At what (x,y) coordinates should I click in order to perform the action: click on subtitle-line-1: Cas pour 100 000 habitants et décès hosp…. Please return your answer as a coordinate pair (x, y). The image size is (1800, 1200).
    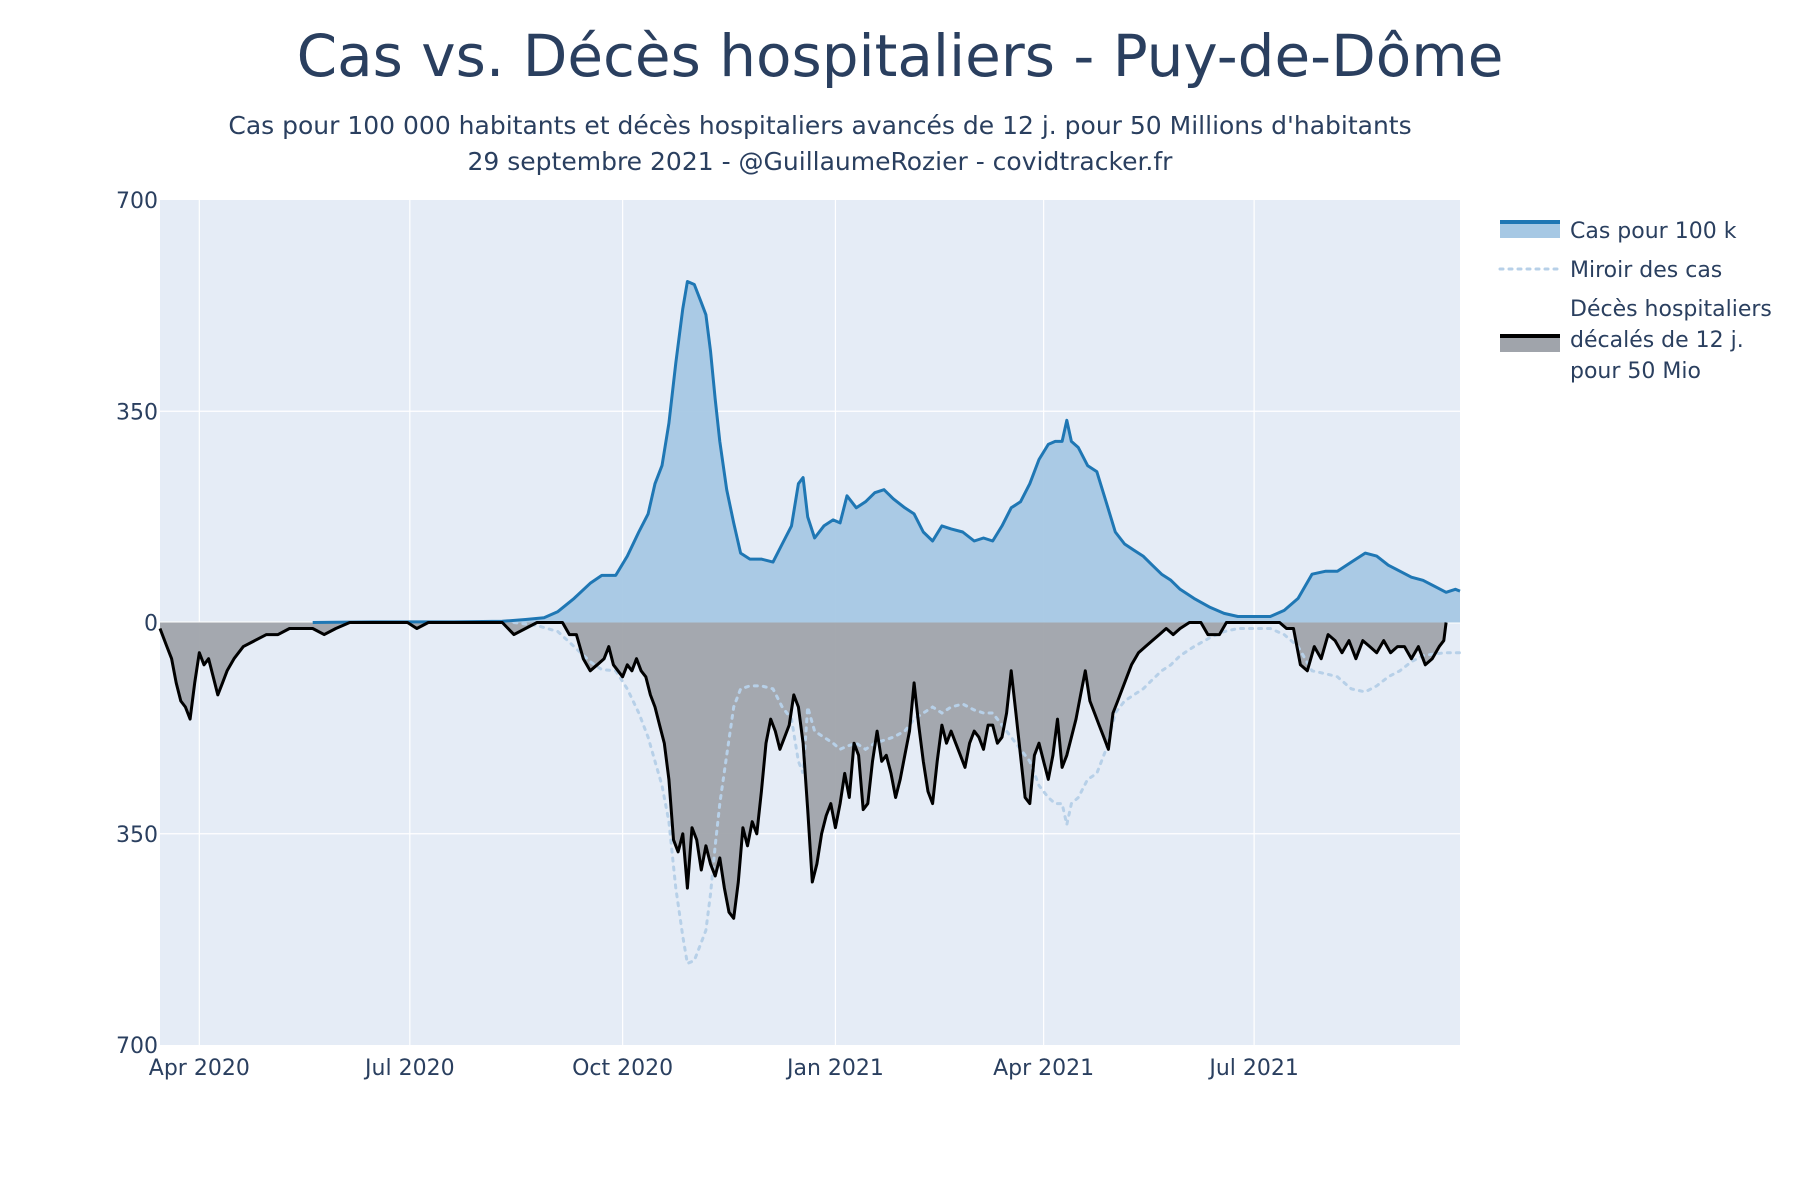
    Looking at the image, I should click on (820, 125).